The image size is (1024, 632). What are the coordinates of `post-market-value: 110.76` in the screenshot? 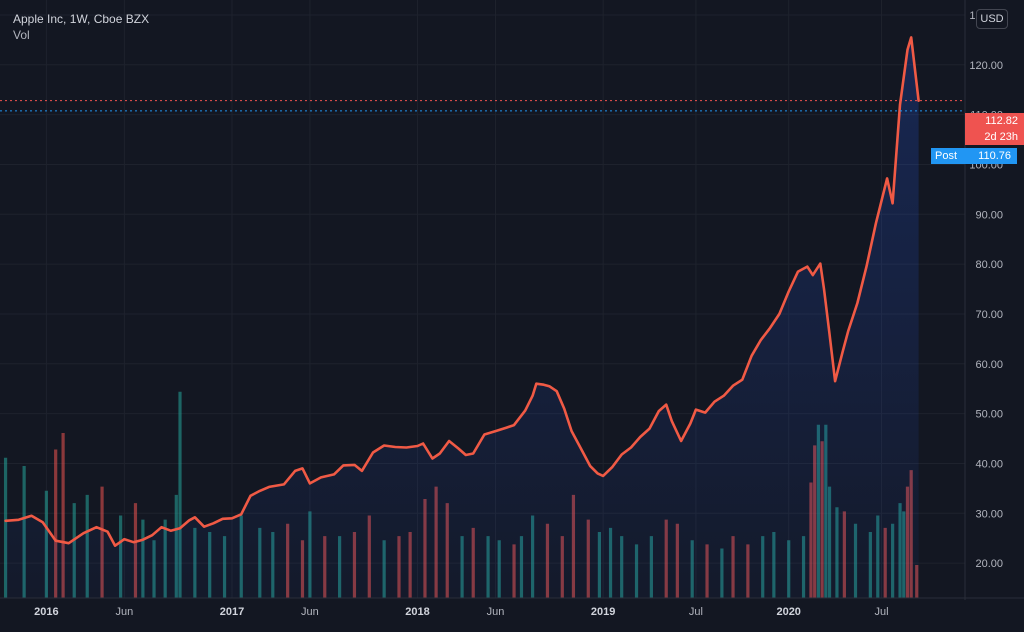 It's located at (994, 156).